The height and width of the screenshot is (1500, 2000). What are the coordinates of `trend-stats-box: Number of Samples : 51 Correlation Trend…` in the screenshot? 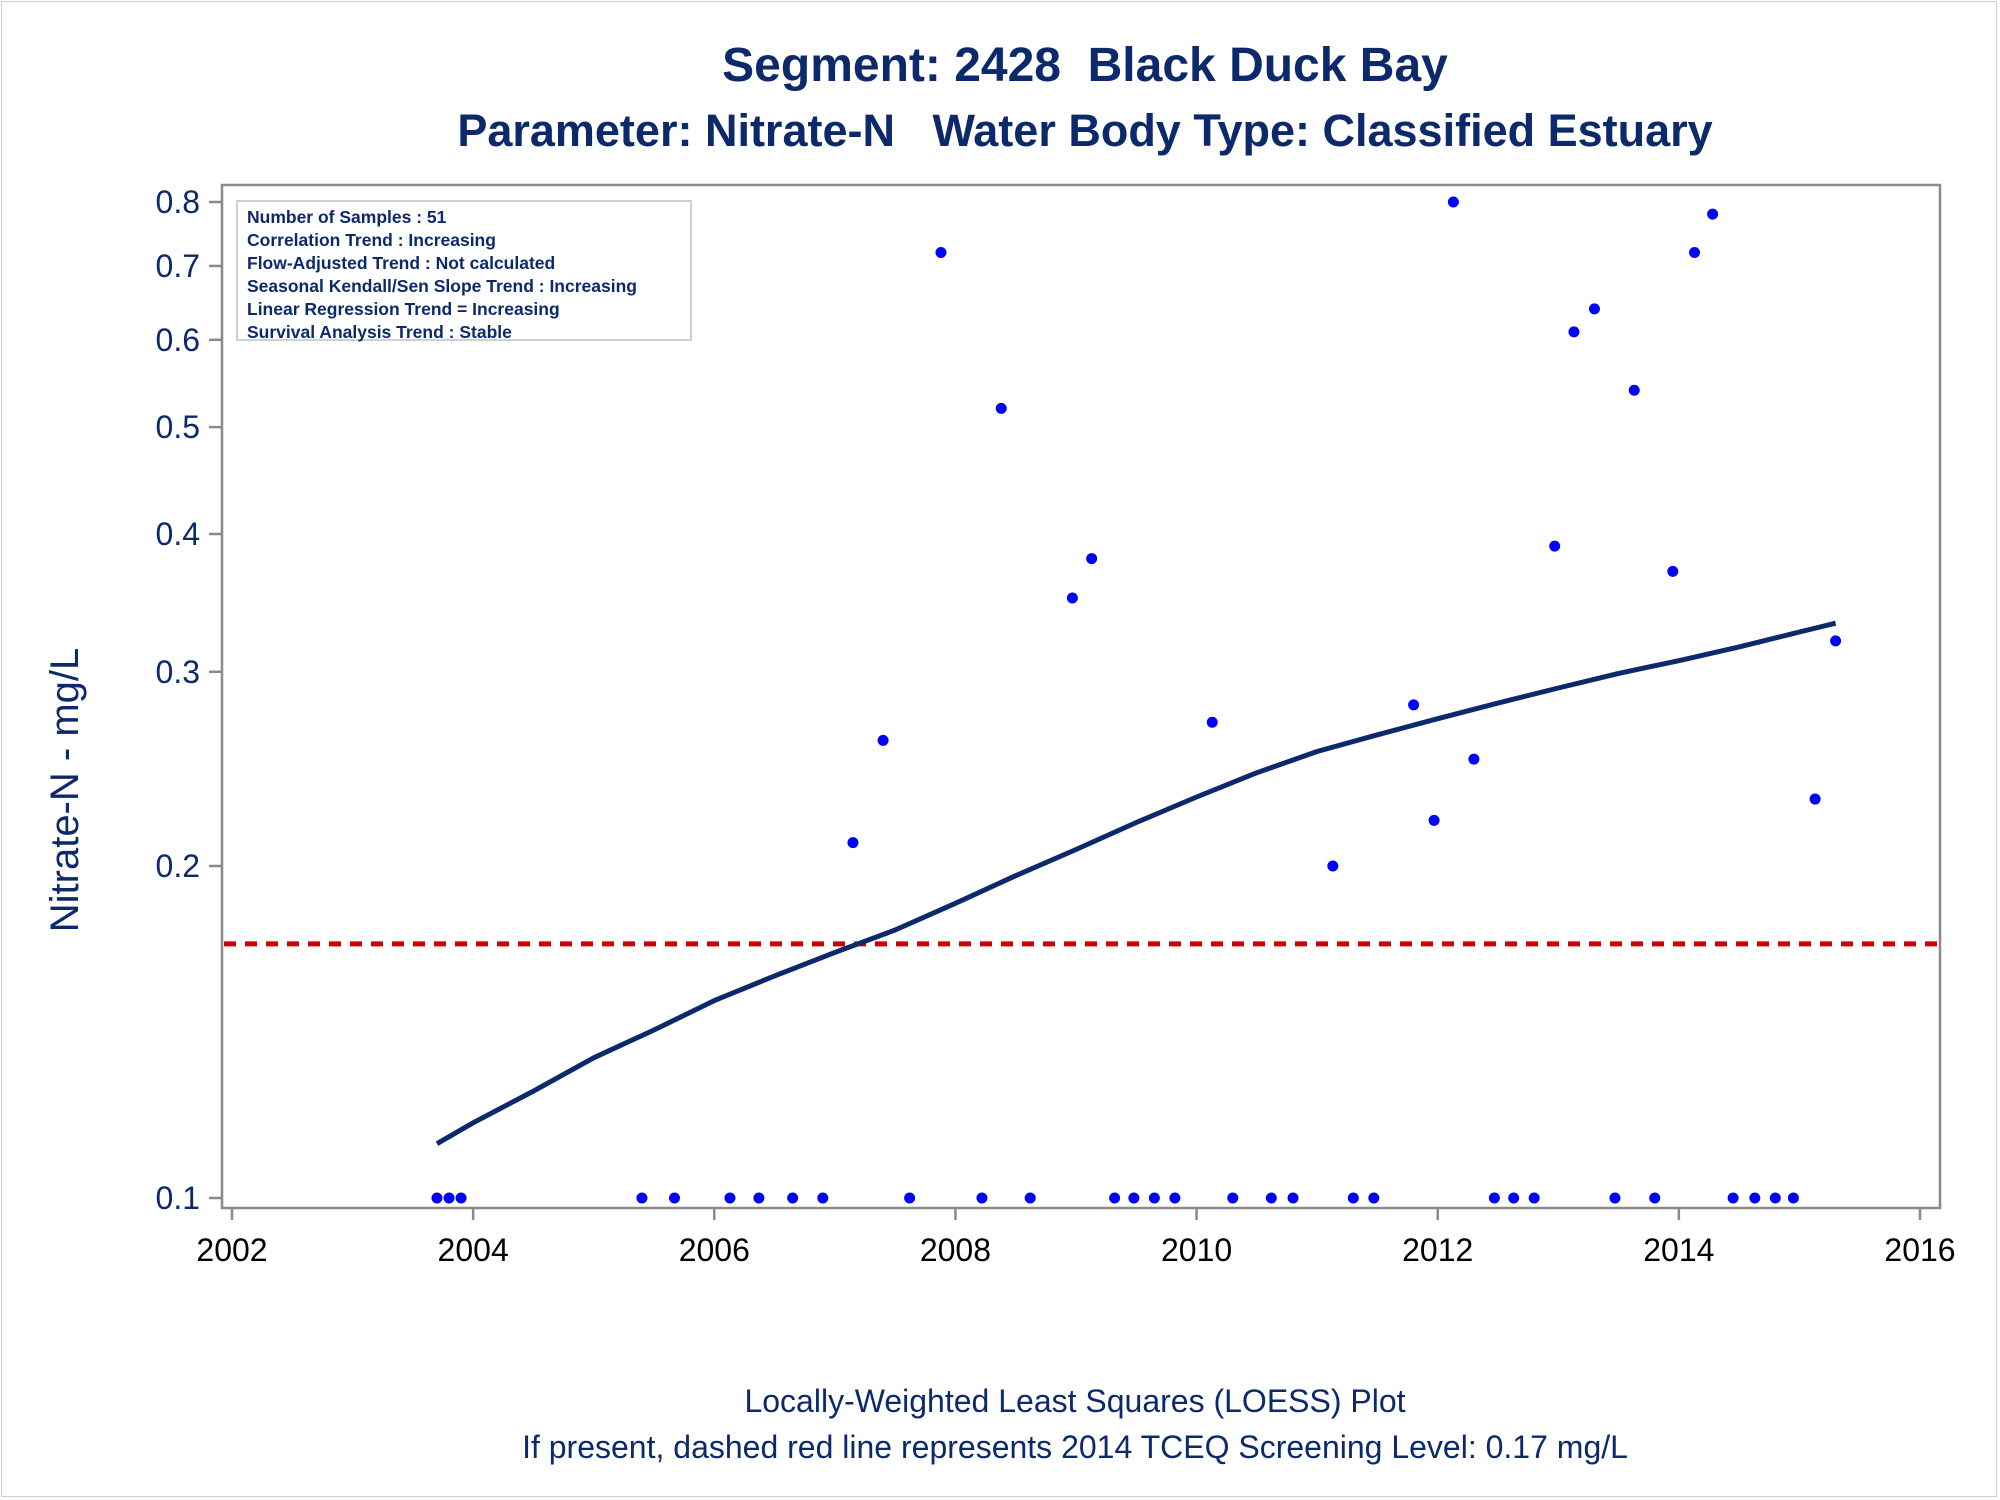 It's located at (464, 271).